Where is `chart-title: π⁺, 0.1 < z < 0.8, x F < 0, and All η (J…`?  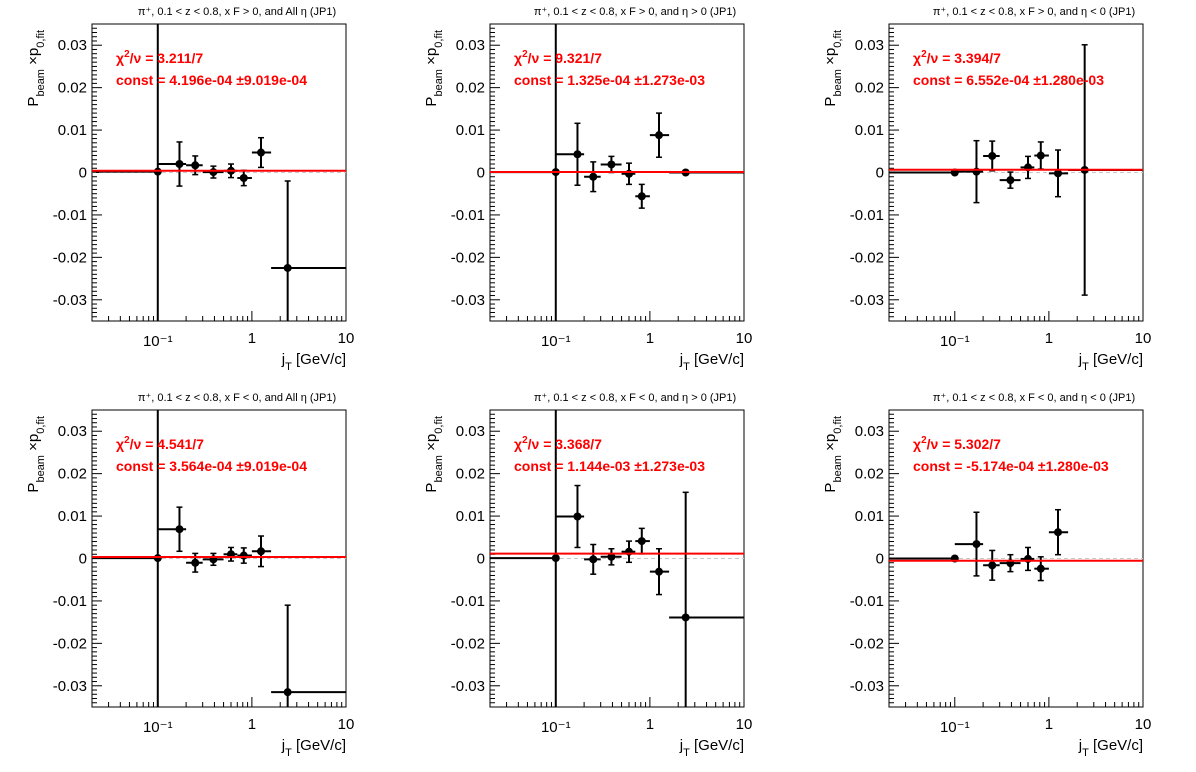
chart-title: π⁺, 0.1 < z < 0.8, x F < 0, and All η (J… is located at coordinates (237, 398).